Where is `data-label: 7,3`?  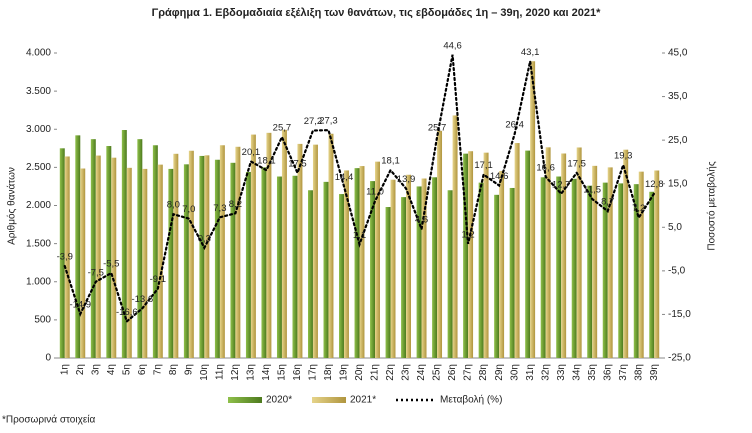 data-label: 7,3 is located at coordinates (219, 208).